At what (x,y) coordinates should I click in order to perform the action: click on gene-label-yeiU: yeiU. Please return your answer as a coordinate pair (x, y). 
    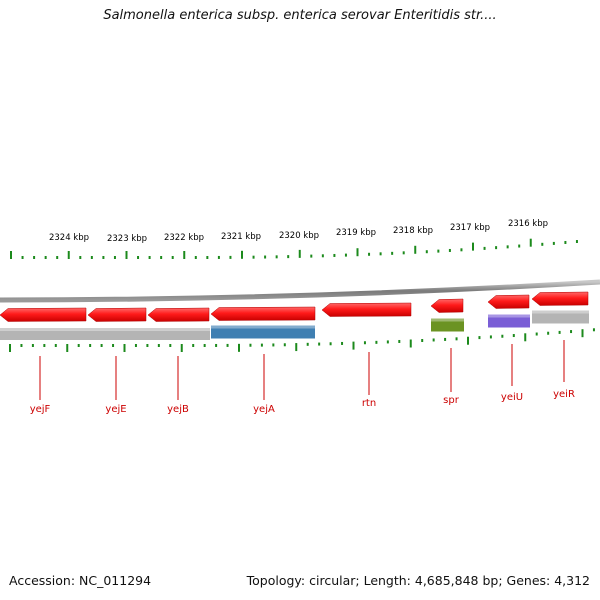
    Looking at the image, I should click on (512, 397).